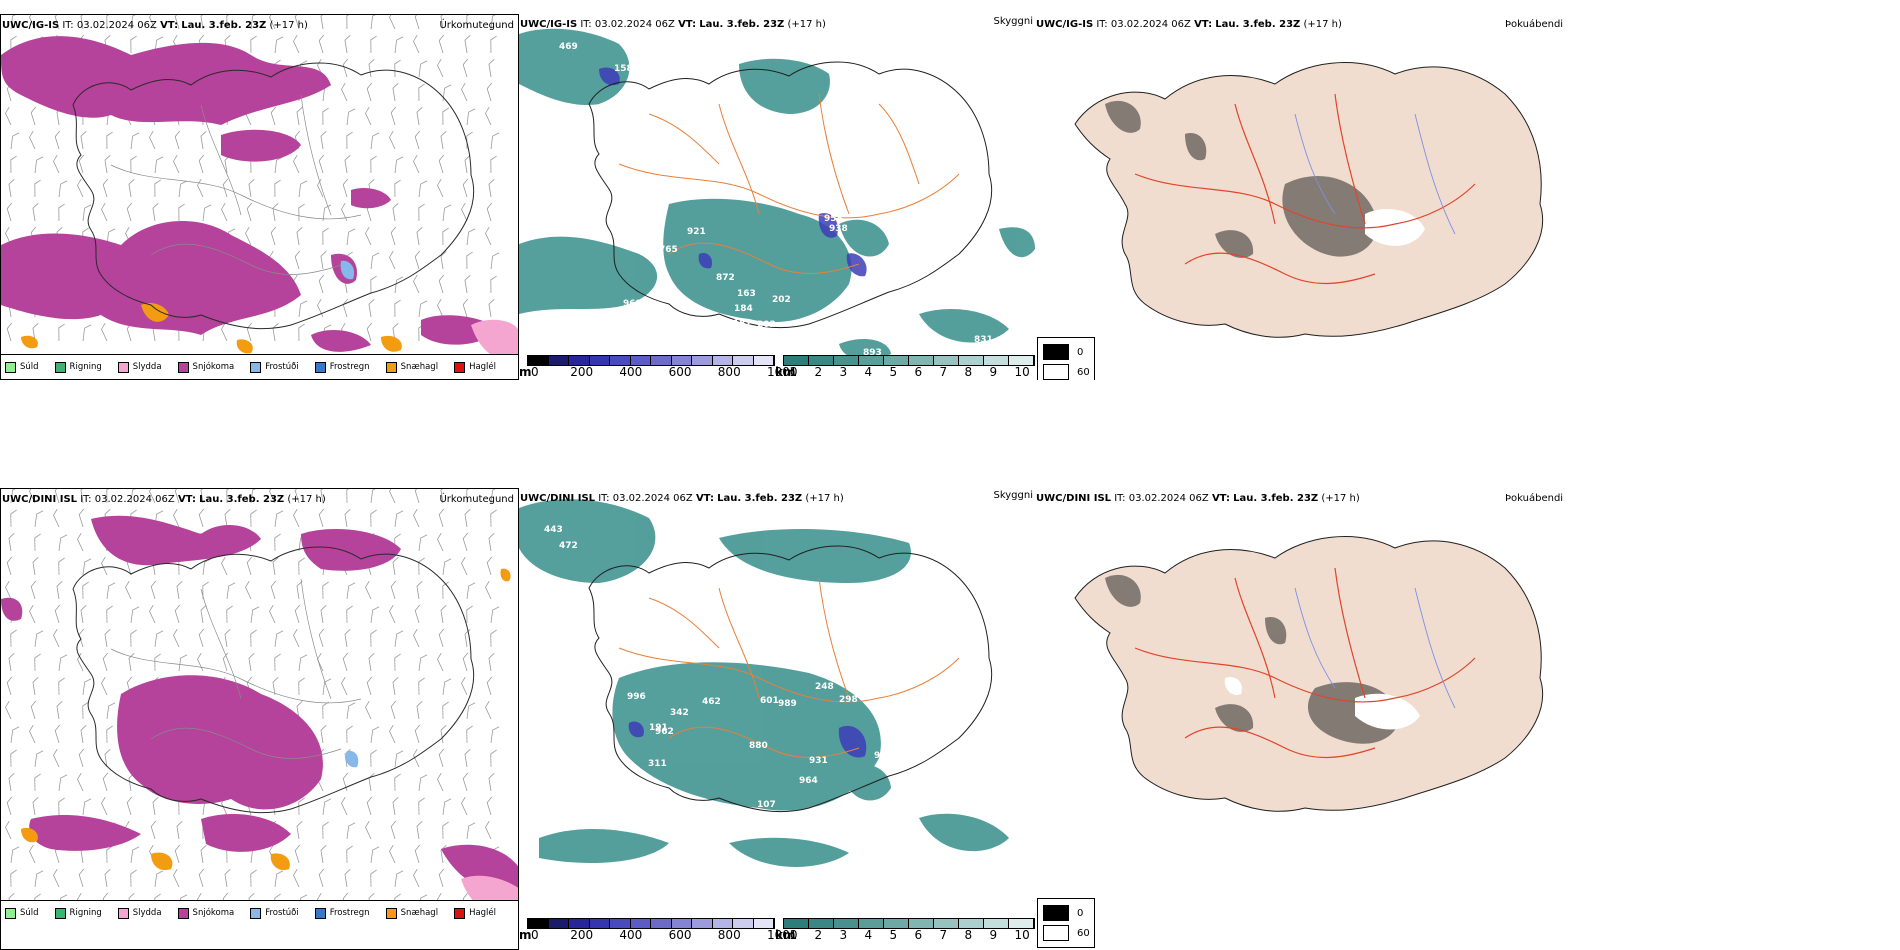 Image resolution: width=1900 pixels, height=950 pixels. What do you see at coordinates (758, 746) in the screenshot?
I see `height-label: 880` at bounding box center [758, 746].